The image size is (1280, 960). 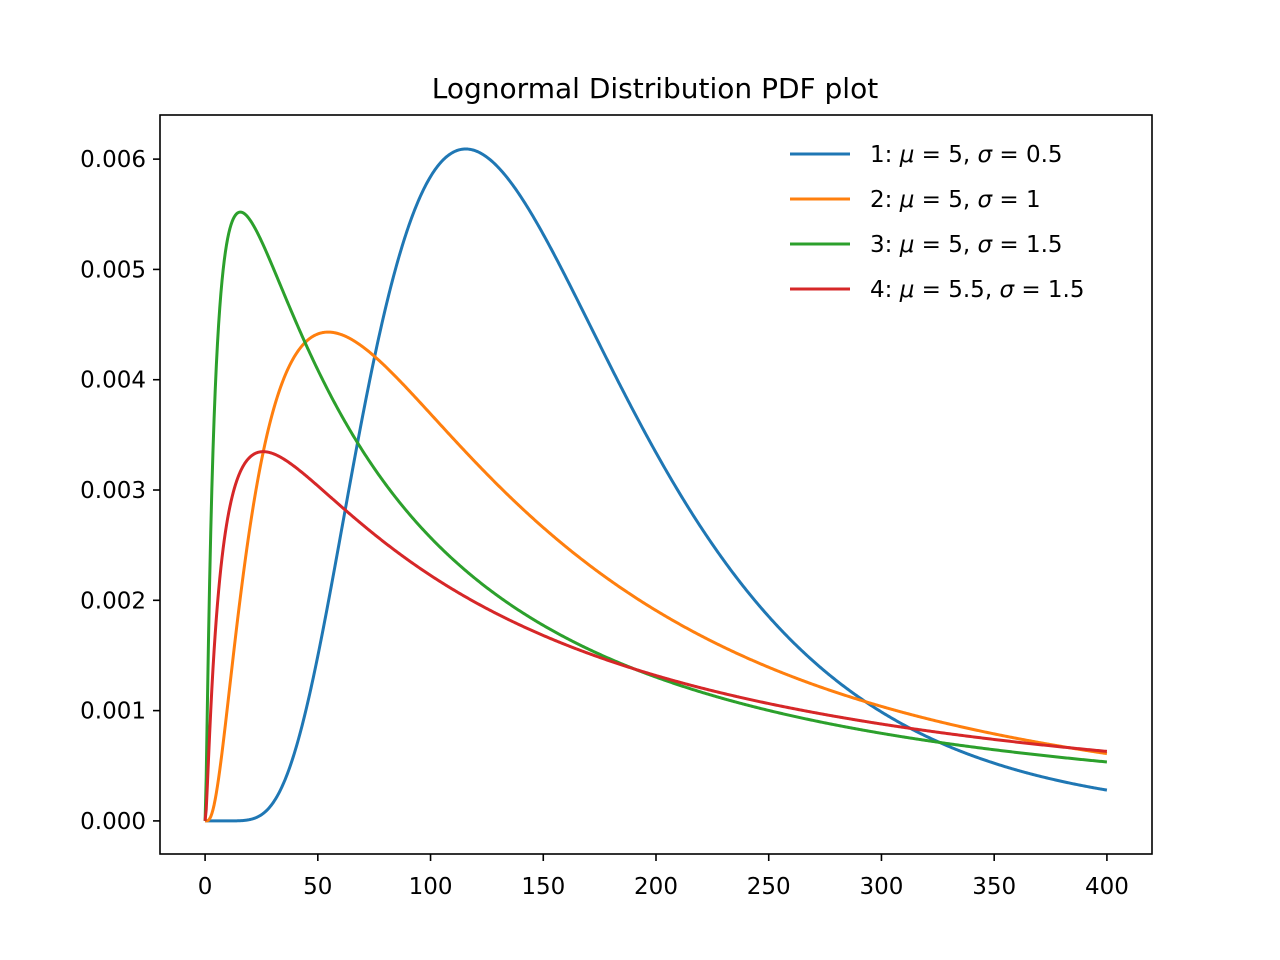 What do you see at coordinates (113, 381) in the screenshot?
I see `y-tick-label: 0.004` at bounding box center [113, 381].